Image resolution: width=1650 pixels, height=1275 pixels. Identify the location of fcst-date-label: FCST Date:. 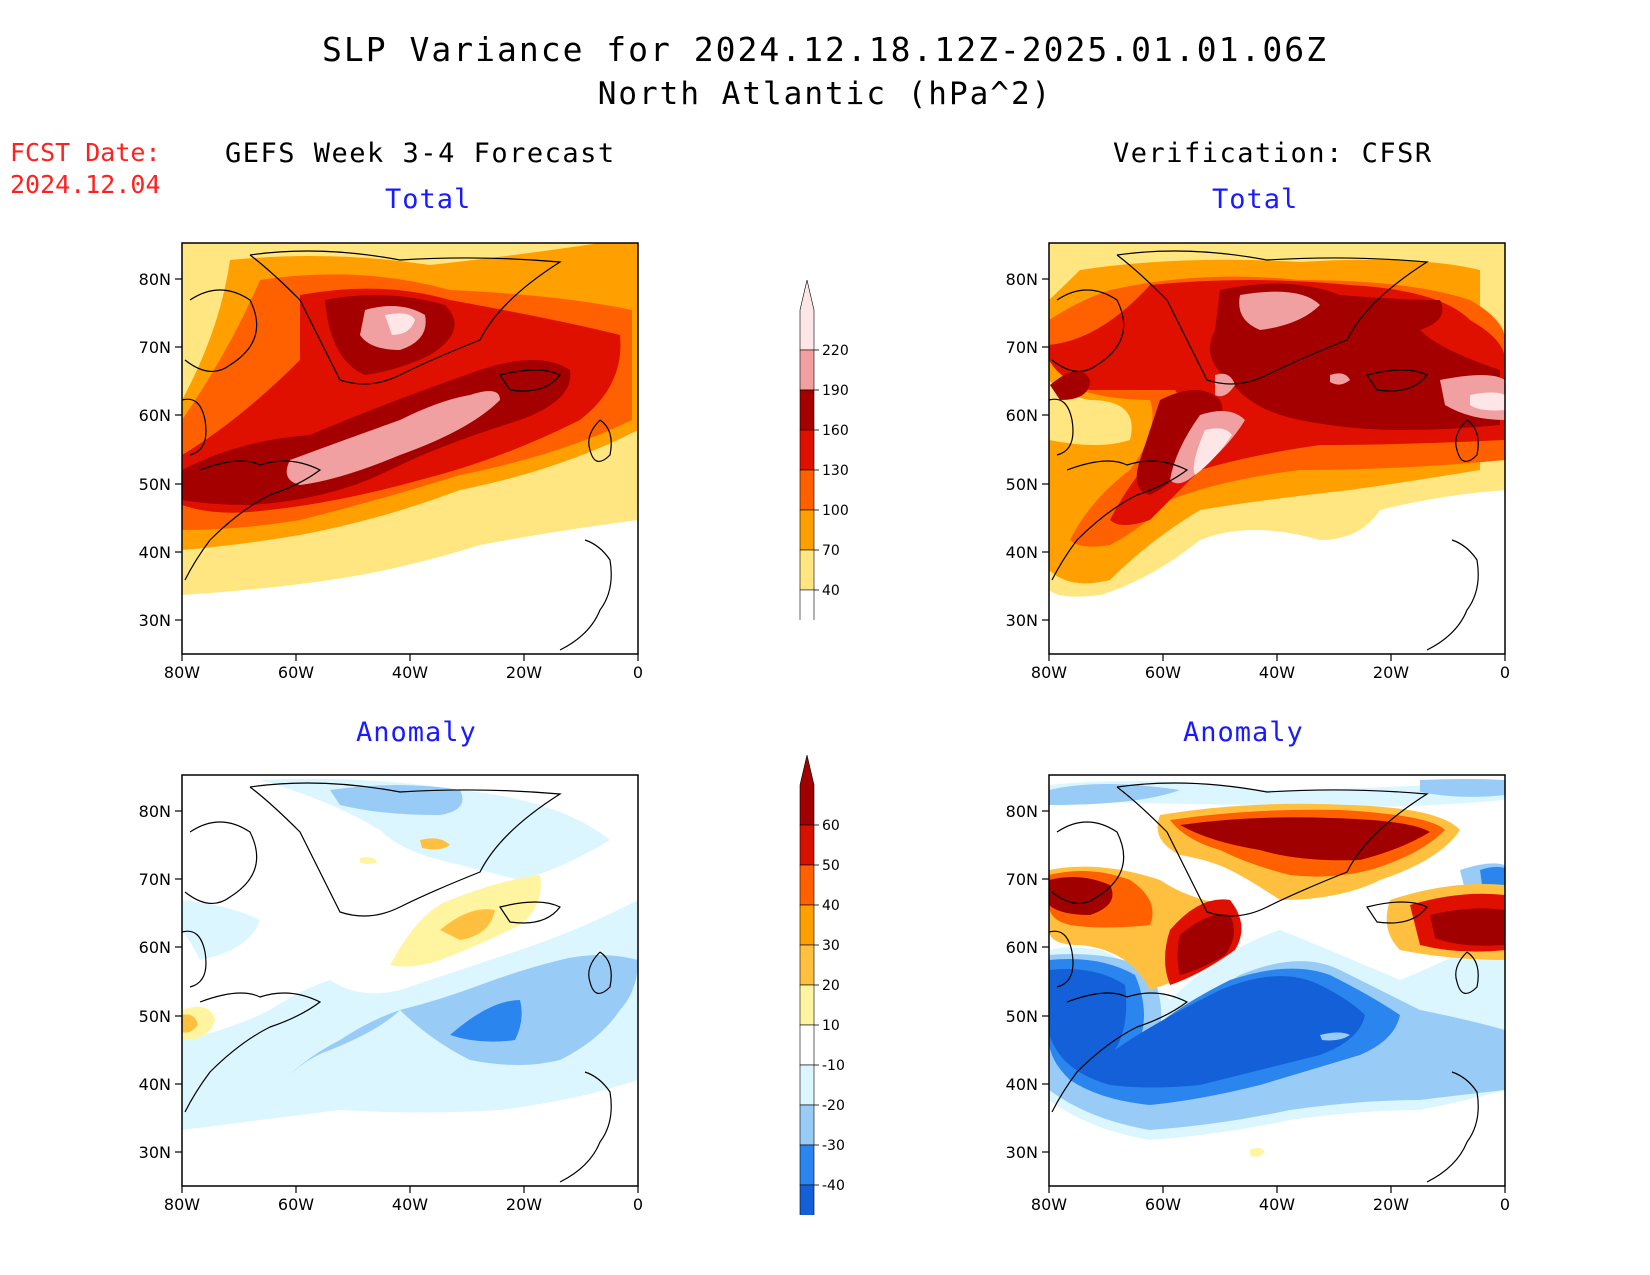
(85, 152).